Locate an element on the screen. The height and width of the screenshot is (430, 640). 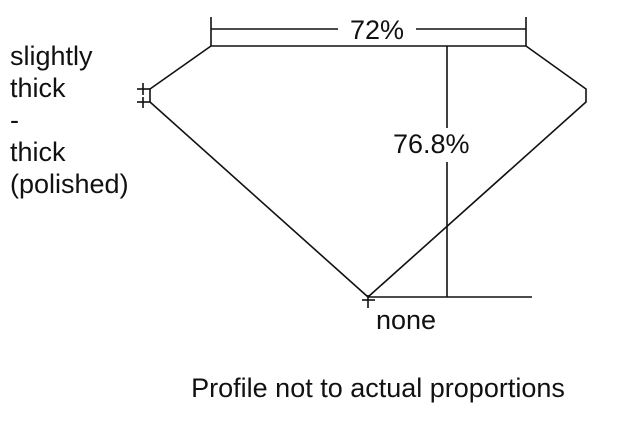
girdle-label-line: (polished) is located at coordinates (69, 184).